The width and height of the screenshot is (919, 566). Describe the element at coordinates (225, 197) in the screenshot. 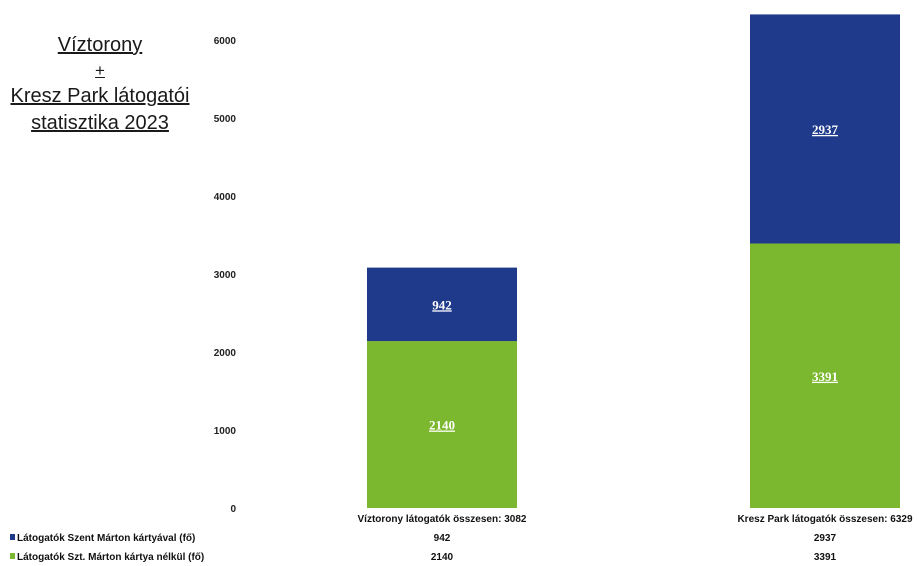

I see `y-tick-label: 4000` at that location.